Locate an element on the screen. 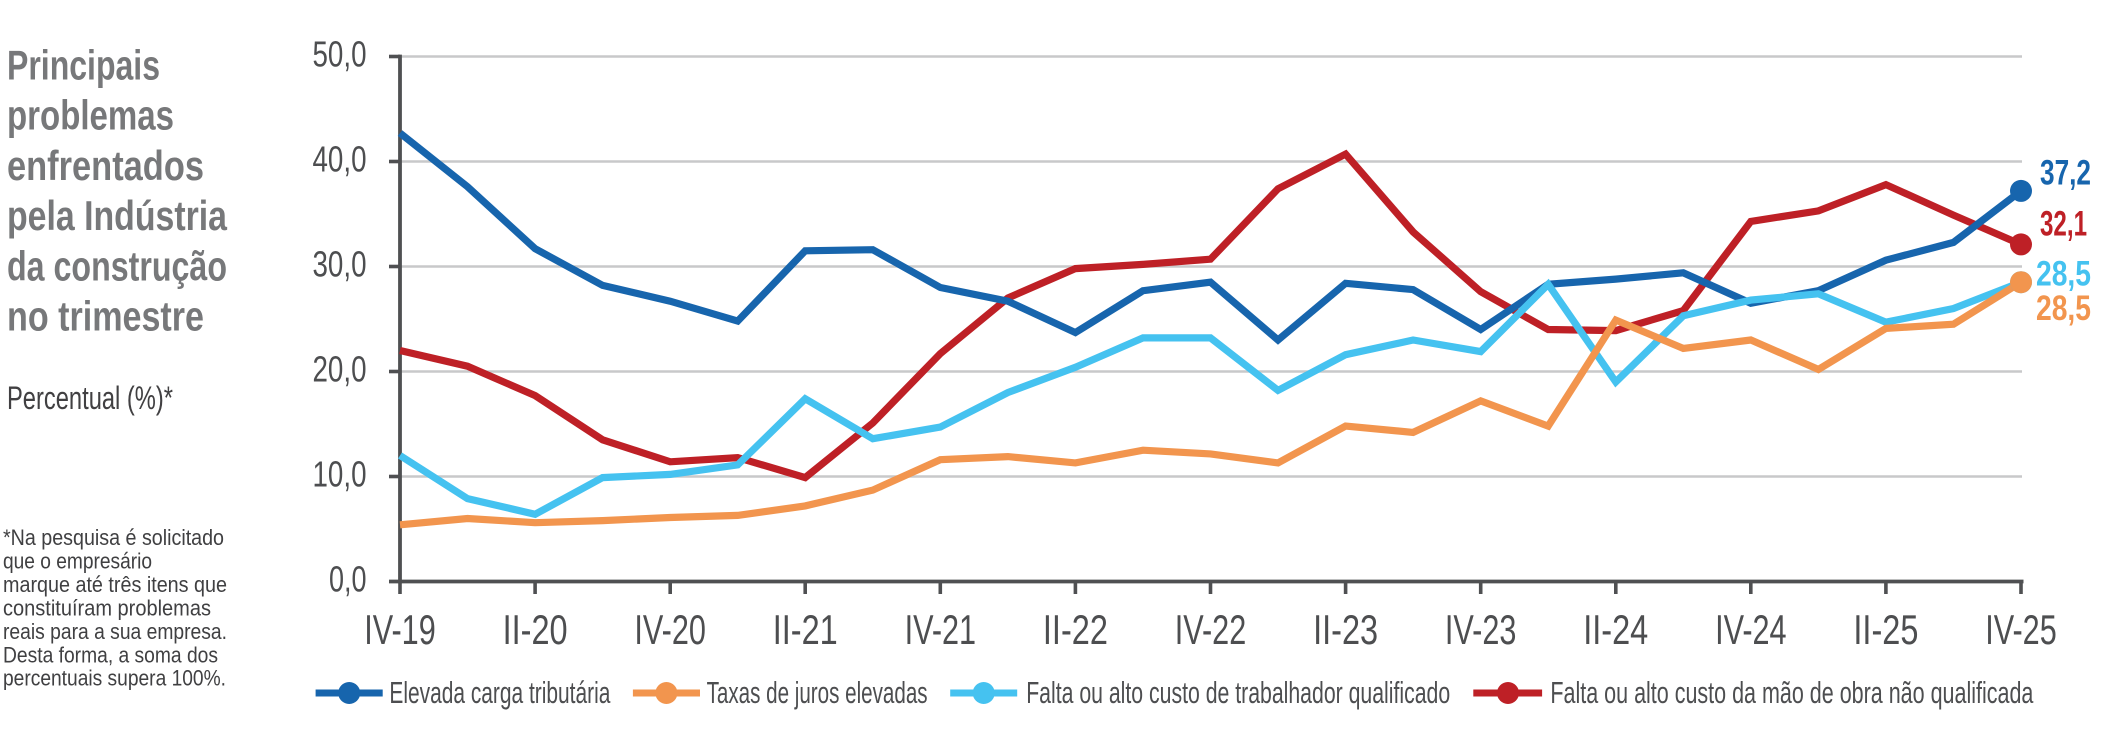  svg-text: 30,0 is located at coordinates (340, 264).